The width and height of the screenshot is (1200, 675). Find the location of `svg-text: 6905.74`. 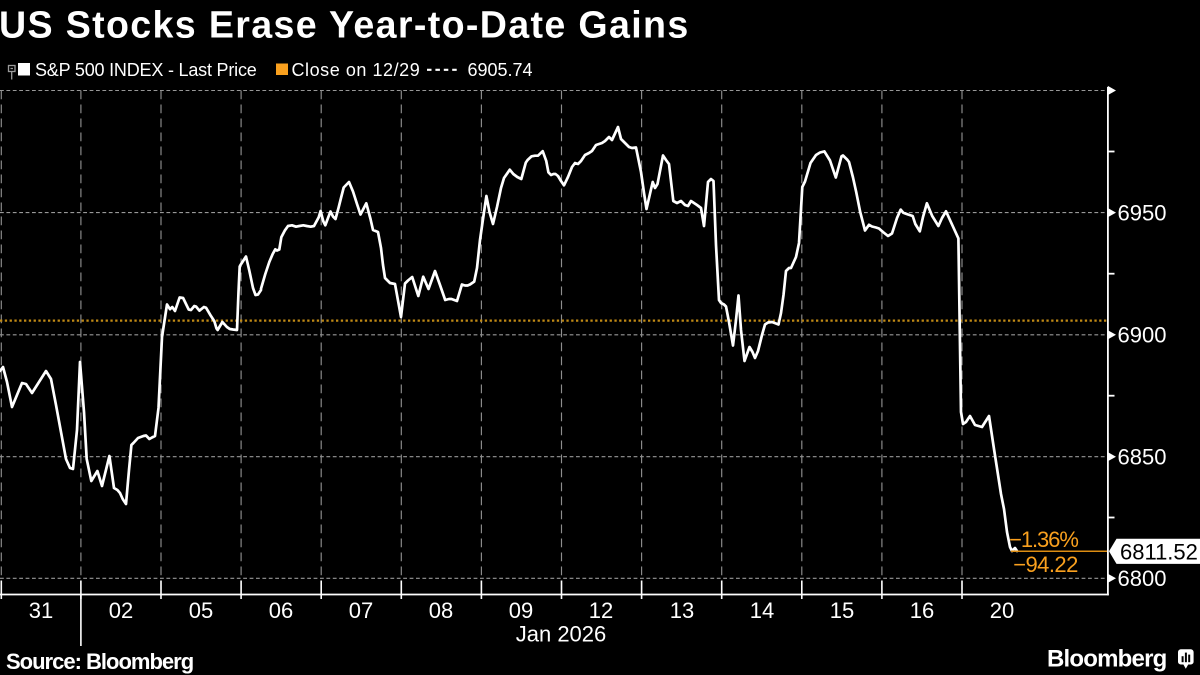

svg-text: 6905.74 is located at coordinates (500, 70).